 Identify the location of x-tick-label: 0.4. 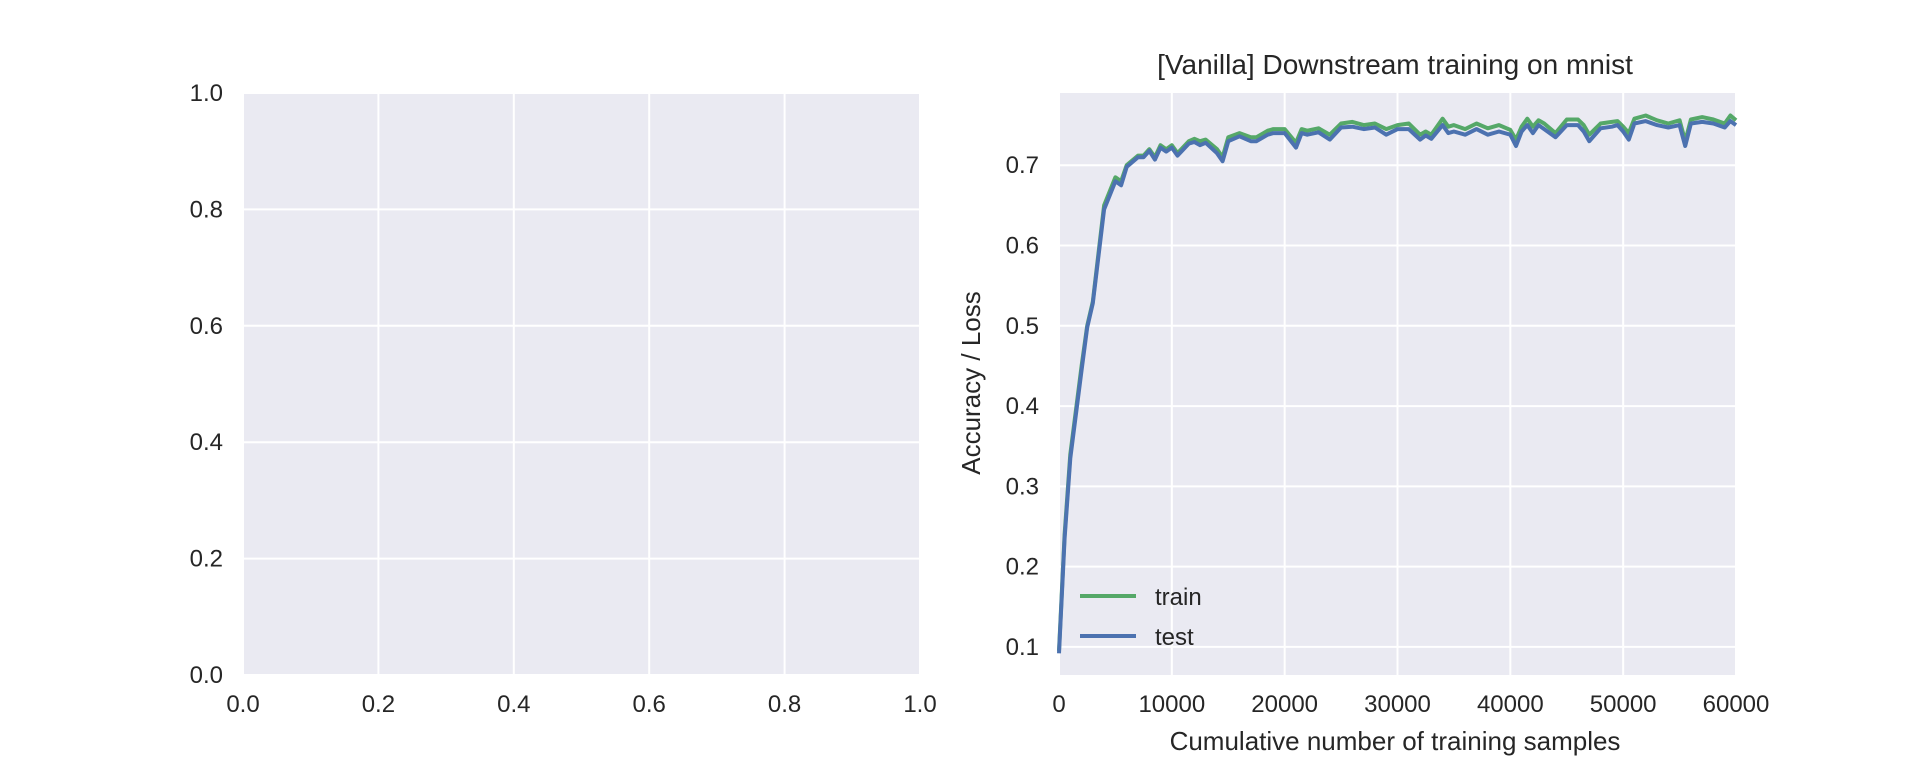
(513, 704).